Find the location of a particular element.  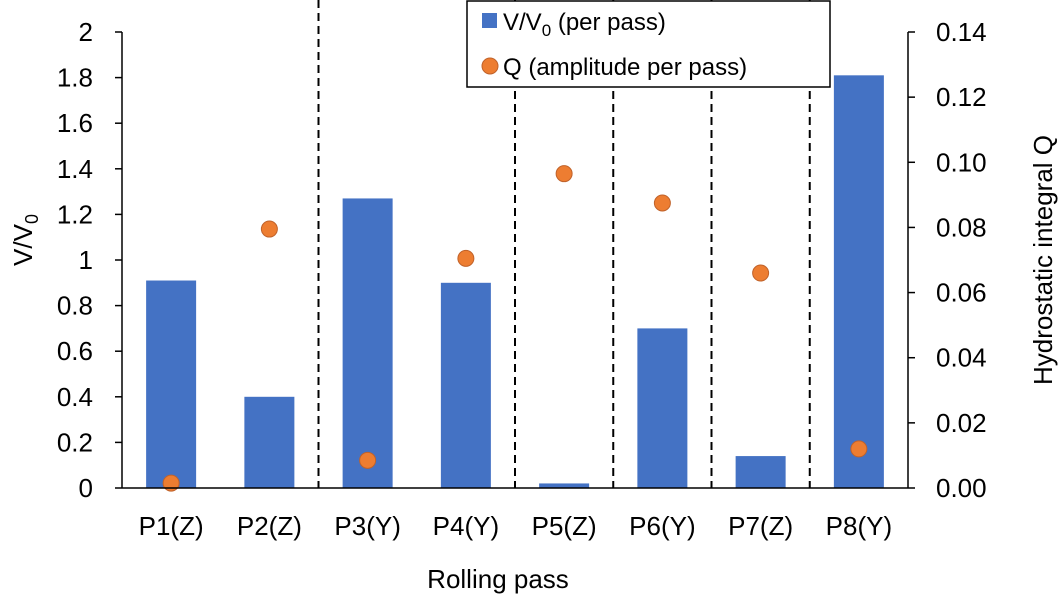

left-tick-label: 2 is located at coordinates (86, 32).